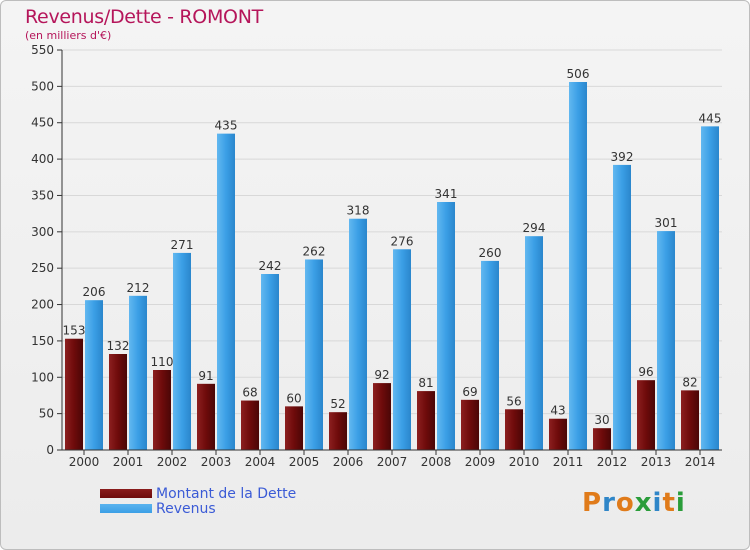 This screenshot has width=750, height=550. What do you see at coordinates (625, 503) in the screenshot?
I see `logo-letter: o` at bounding box center [625, 503].